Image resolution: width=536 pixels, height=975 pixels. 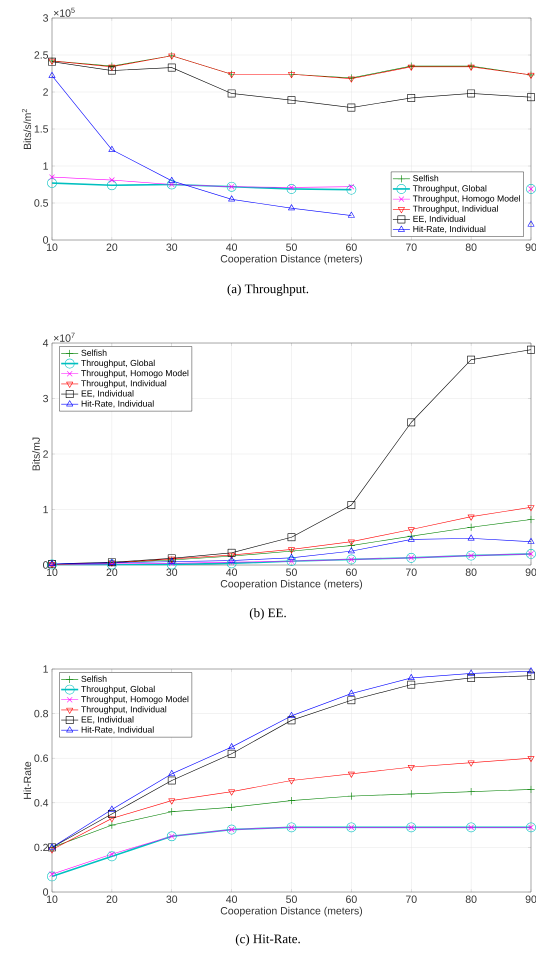 What do you see at coordinates (268, 940) in the screenshot?
I see `text: (c) Hit-Rate.` at bounding box center [268, 940].